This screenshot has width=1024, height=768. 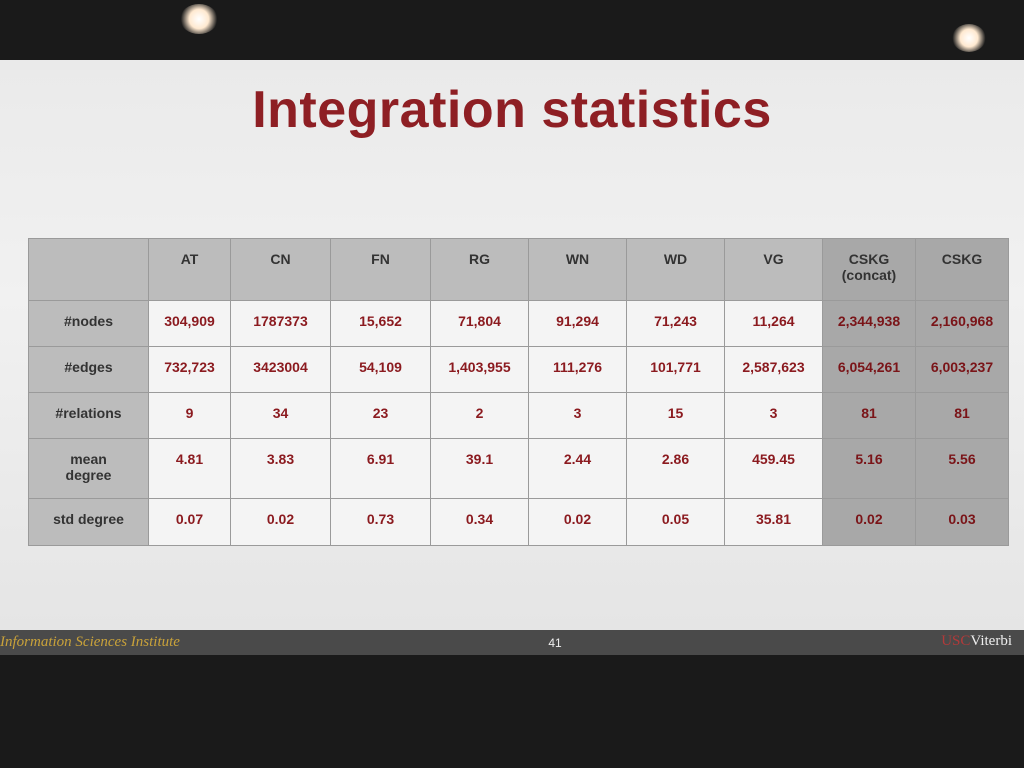 I want to click on data-cell: 1787373, so click(x=280, y=323).